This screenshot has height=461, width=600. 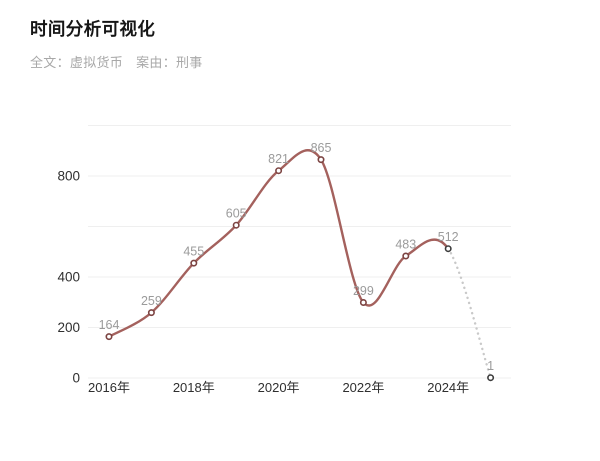 I want to click on y-axis-label: 400, so click(x=68, y=277).